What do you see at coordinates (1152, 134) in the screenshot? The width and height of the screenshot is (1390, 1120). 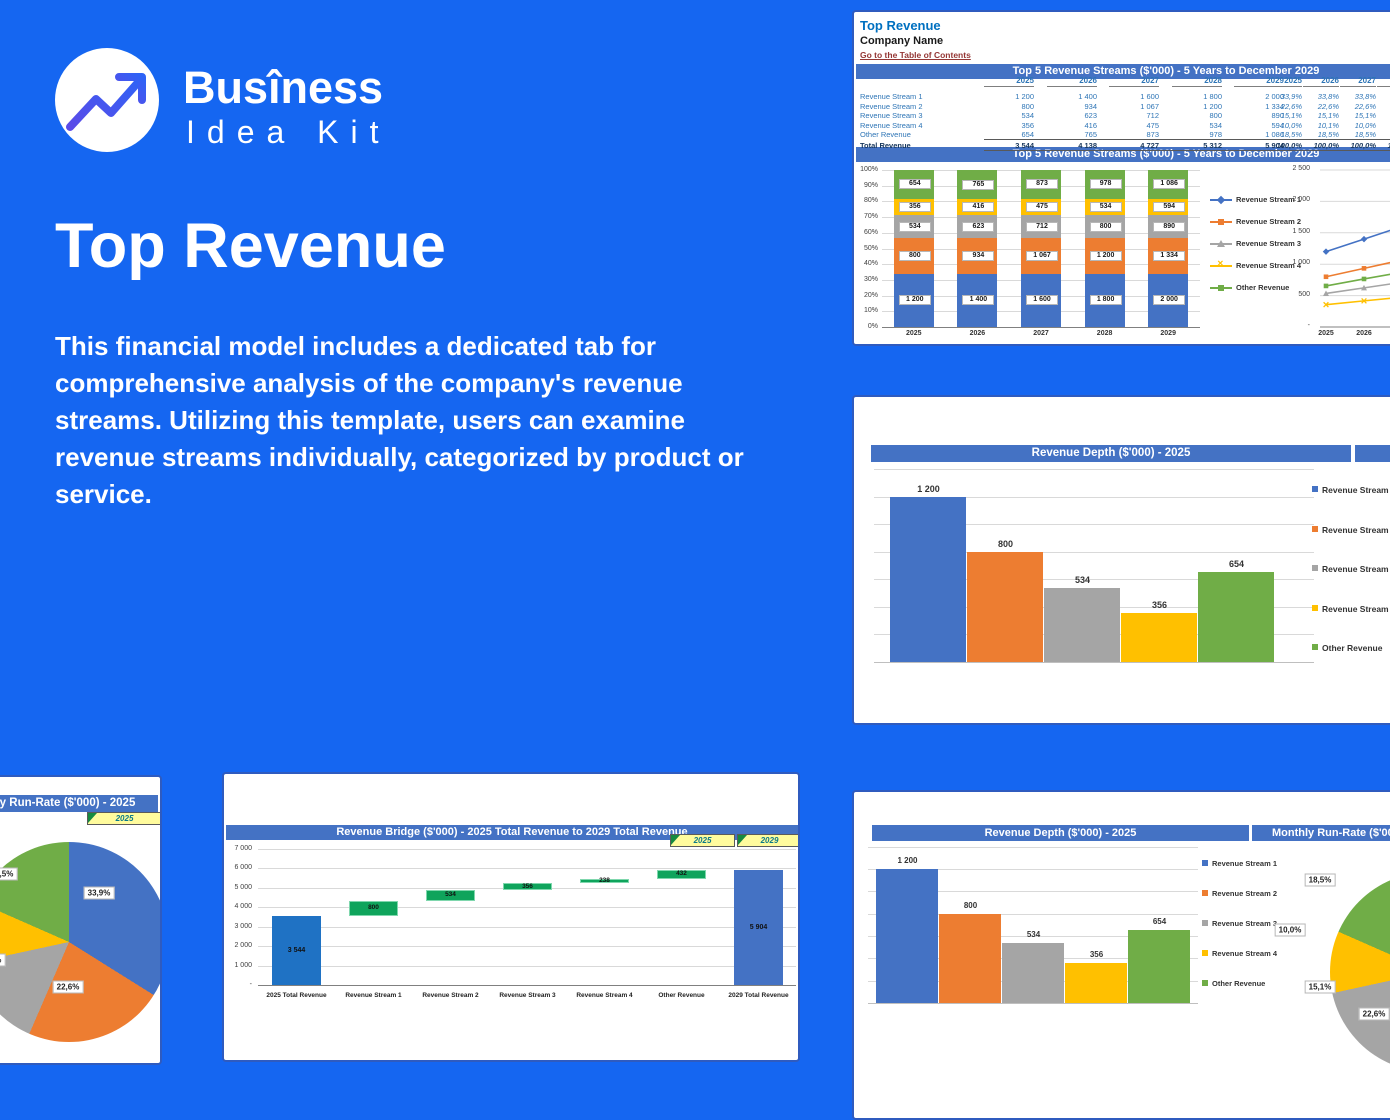 I see `table-cell-value: 873` at bounding box center [1152, 134].